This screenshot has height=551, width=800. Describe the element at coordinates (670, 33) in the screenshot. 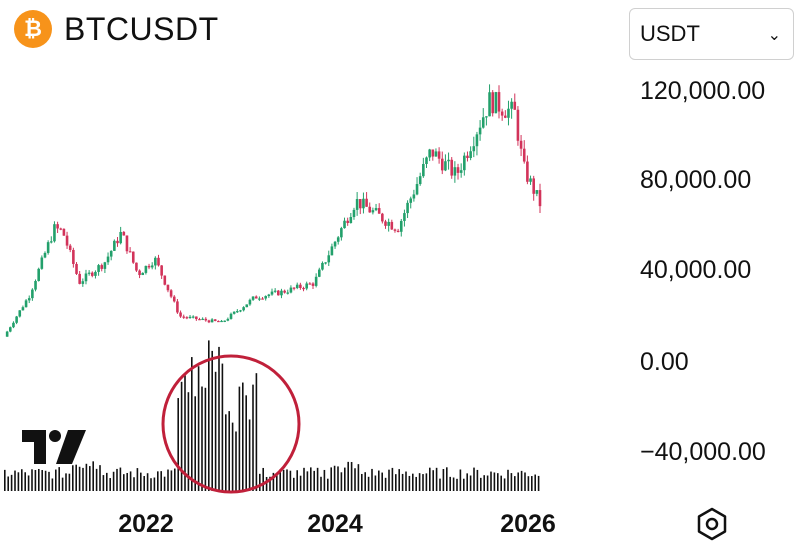

I see `currency-select-value: USDT` at that location.